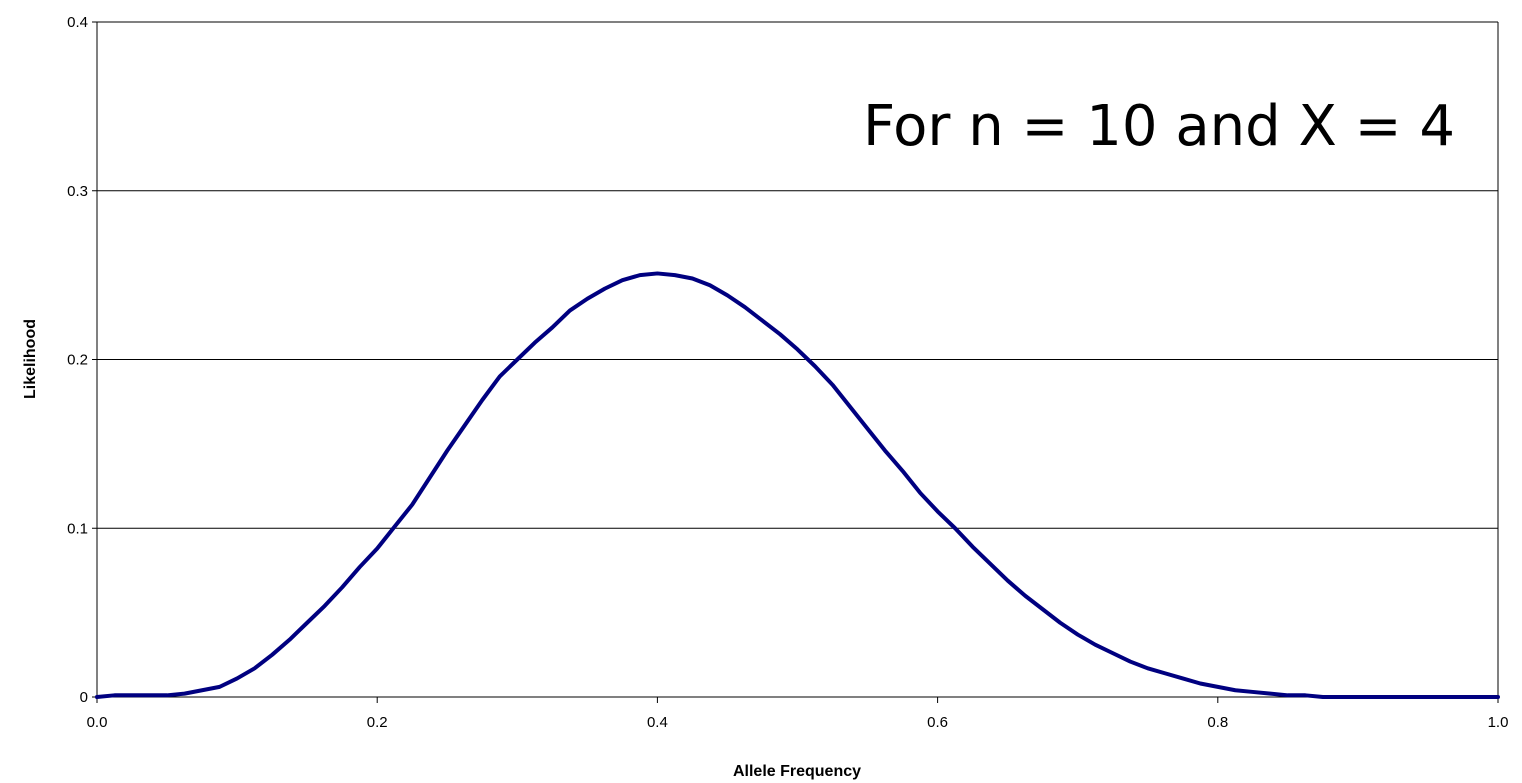  What do you see at coordinates (77, 22) in the screenshot?
I see `y-tick-label: 0.4` at bounding box center [77, 22].